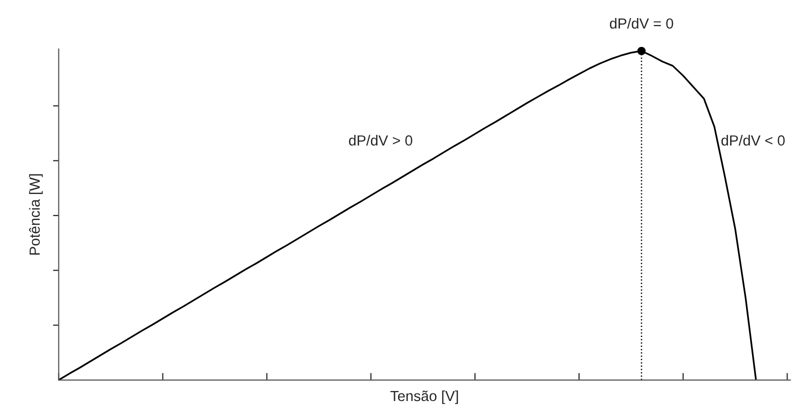  I want to click on annotation: dP/dV > 0, so click(380, 140).